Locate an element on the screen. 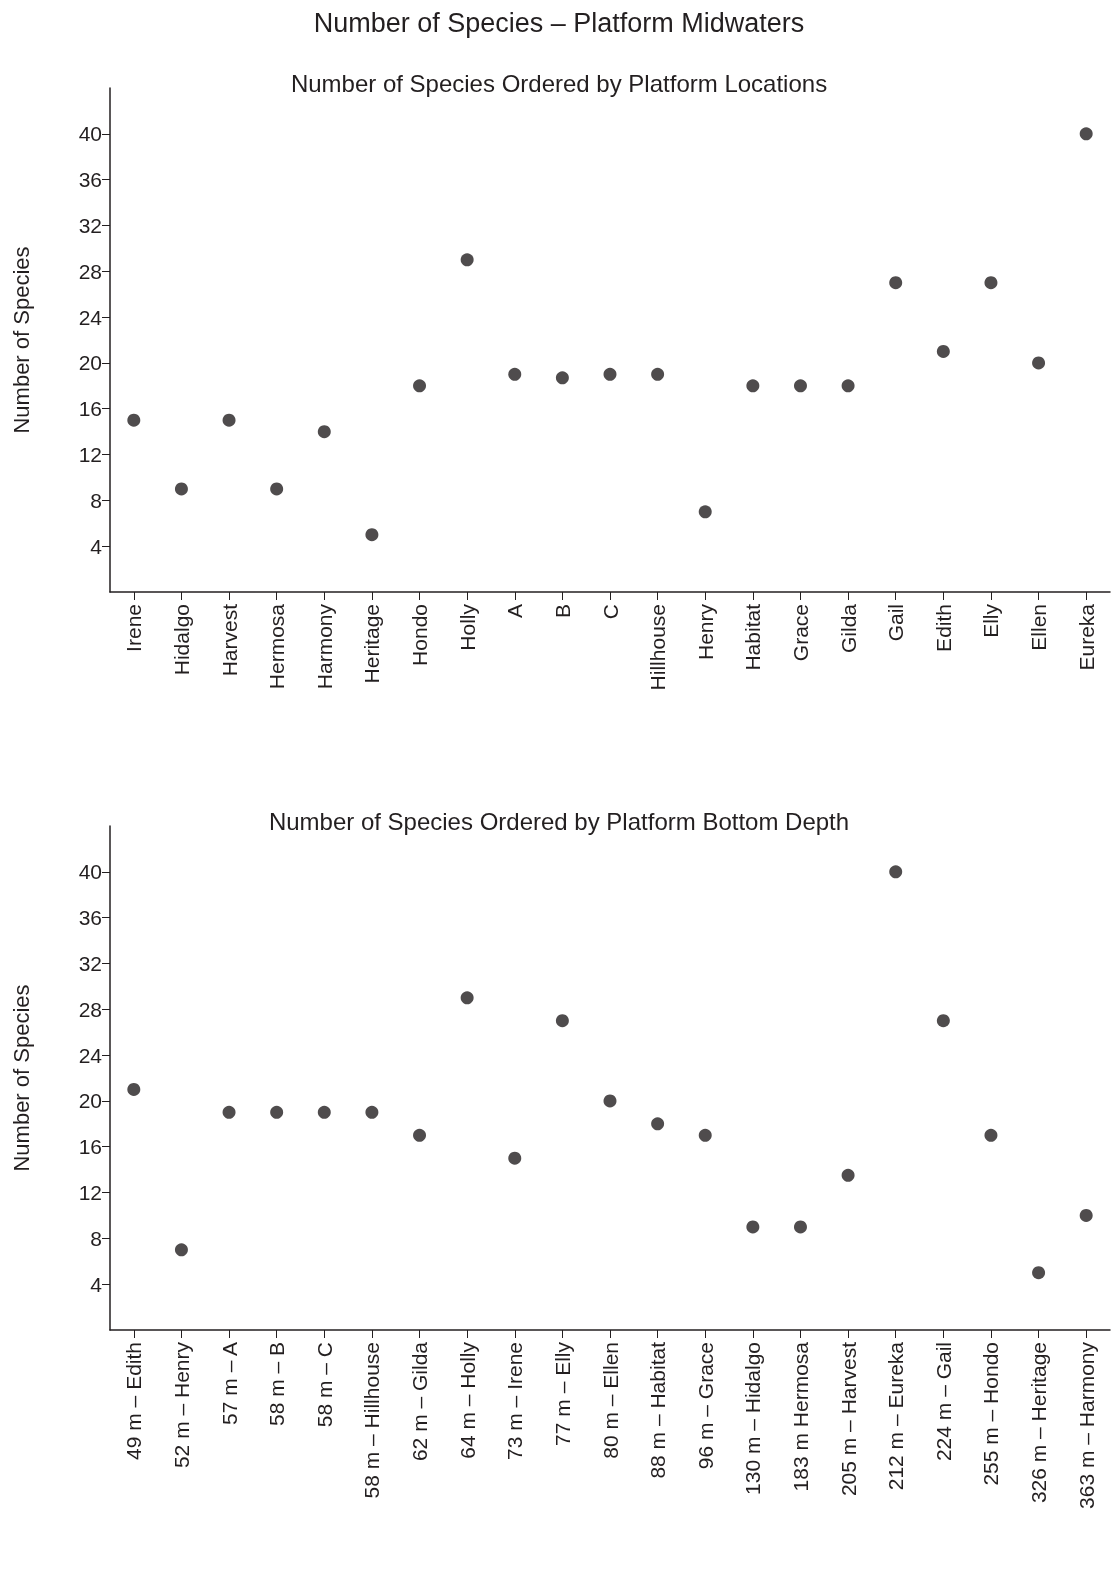 Image resolution: width=1118 pixels, height=1579 pixels. x-tick-label: C is located at coordinates (610, 612).